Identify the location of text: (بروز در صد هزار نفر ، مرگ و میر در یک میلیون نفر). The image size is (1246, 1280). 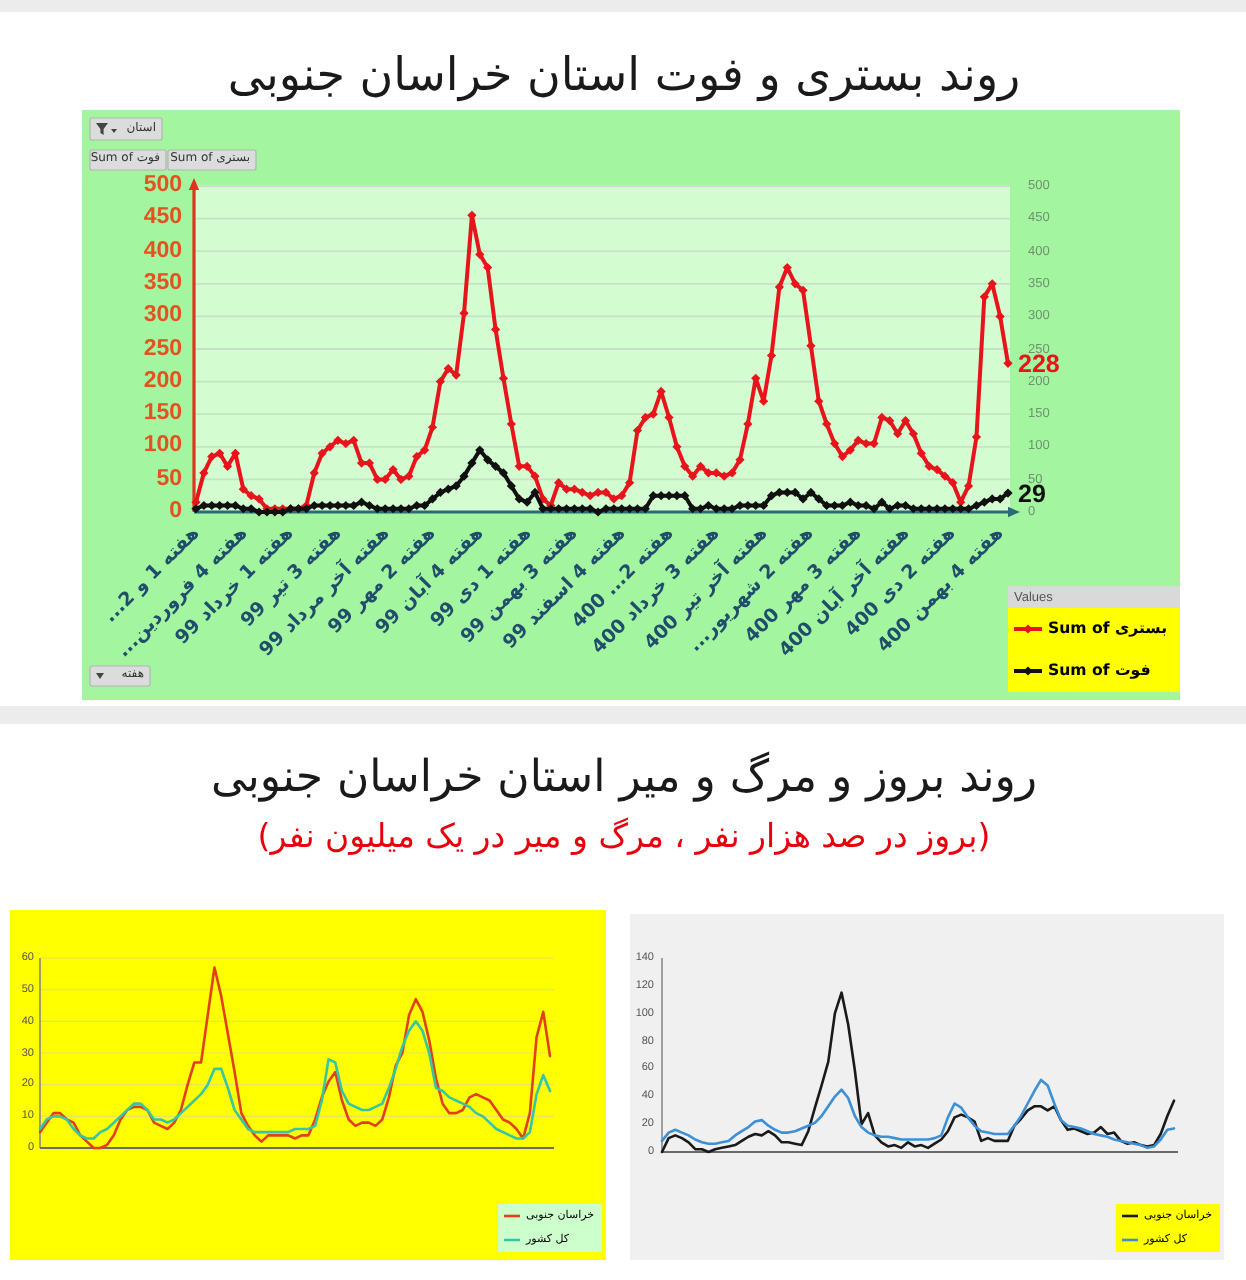
(624, 837).